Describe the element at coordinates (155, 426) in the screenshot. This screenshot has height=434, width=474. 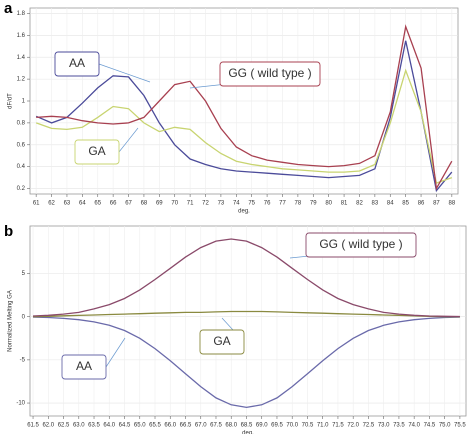
I see `x-tick-label: 65.5` at that location.